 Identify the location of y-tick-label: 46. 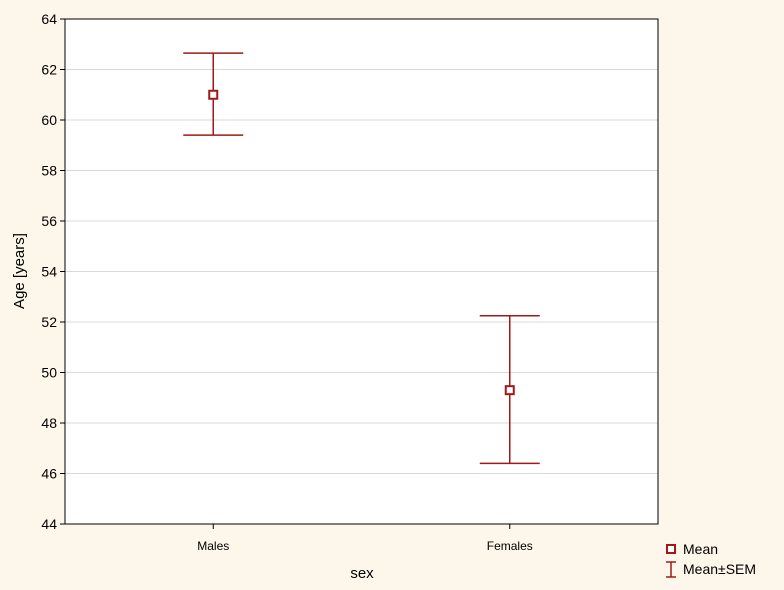
(49, 474).